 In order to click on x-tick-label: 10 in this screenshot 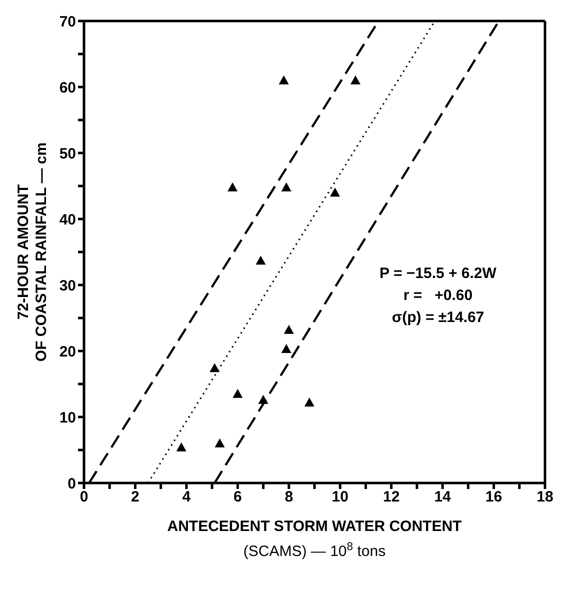, I will do `click(340, 497)`.